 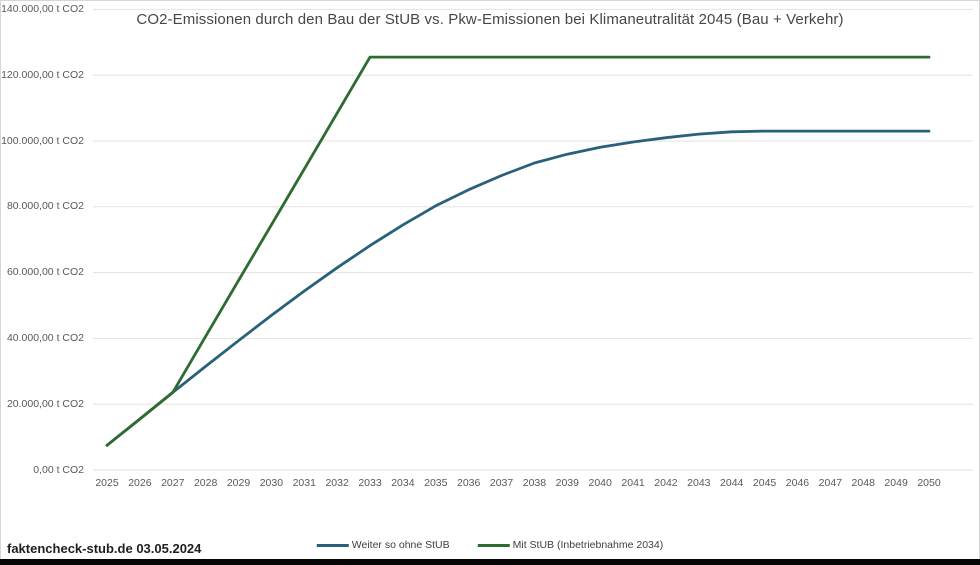 I want to click on y-axis-tick-label: 60.000,00 t CO2, so click(x=45, y=272).